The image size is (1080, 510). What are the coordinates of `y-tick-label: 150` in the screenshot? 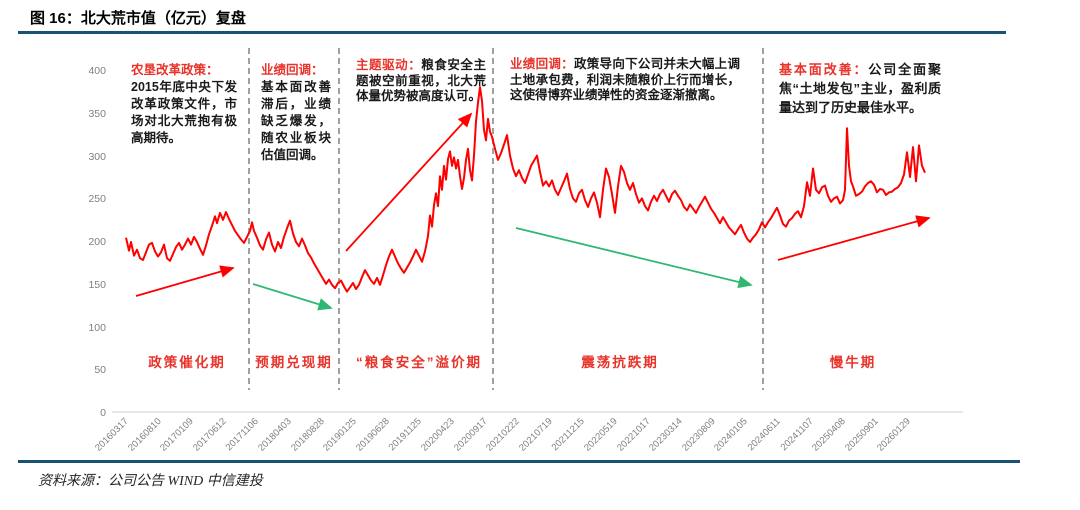 It's located at (97, 284).